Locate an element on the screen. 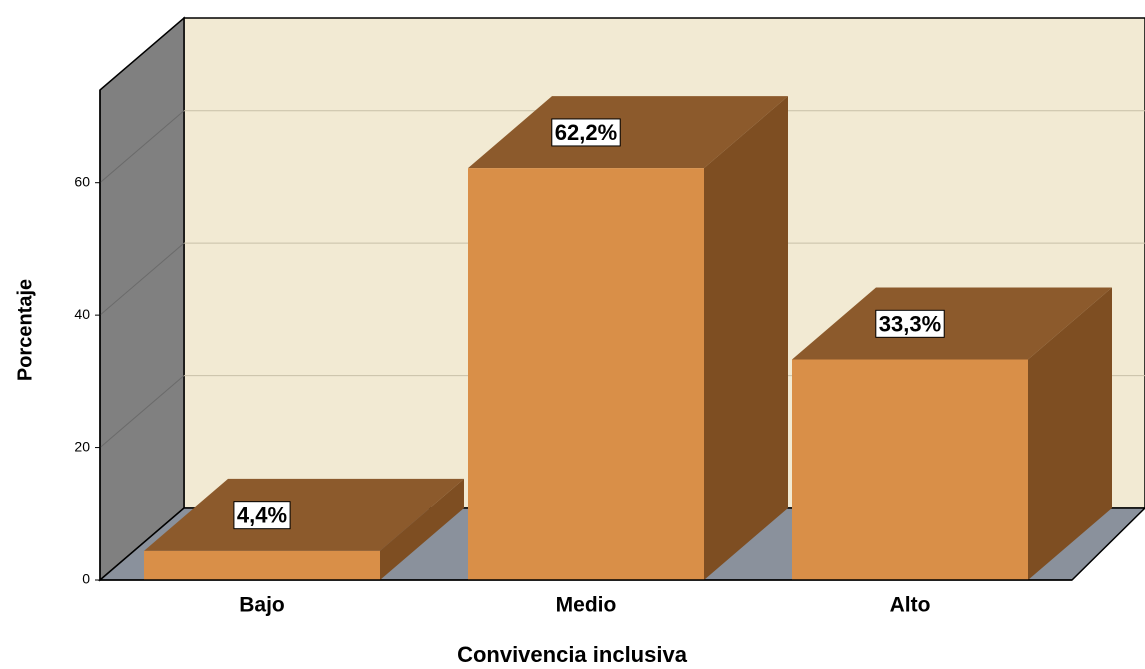 This screenshot has height=669, width=1145. y-tick-label: 20 is located at coordinates (82, 446).